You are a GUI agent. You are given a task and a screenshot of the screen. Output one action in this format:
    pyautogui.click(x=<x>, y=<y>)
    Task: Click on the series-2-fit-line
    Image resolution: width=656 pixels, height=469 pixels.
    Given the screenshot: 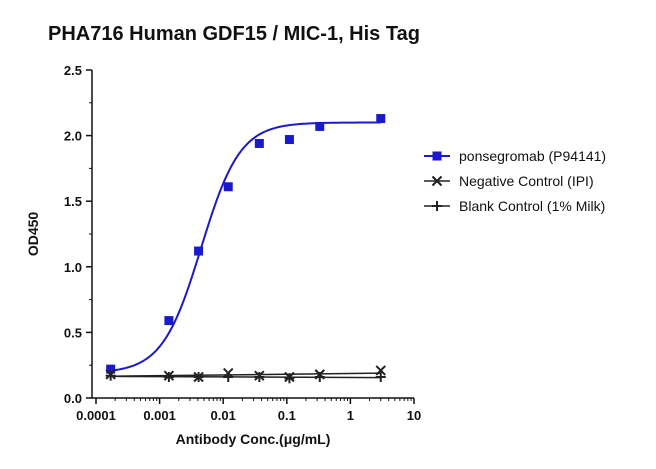 What is the action you would take?
    pyautogui.click(x=245, y=377)
    